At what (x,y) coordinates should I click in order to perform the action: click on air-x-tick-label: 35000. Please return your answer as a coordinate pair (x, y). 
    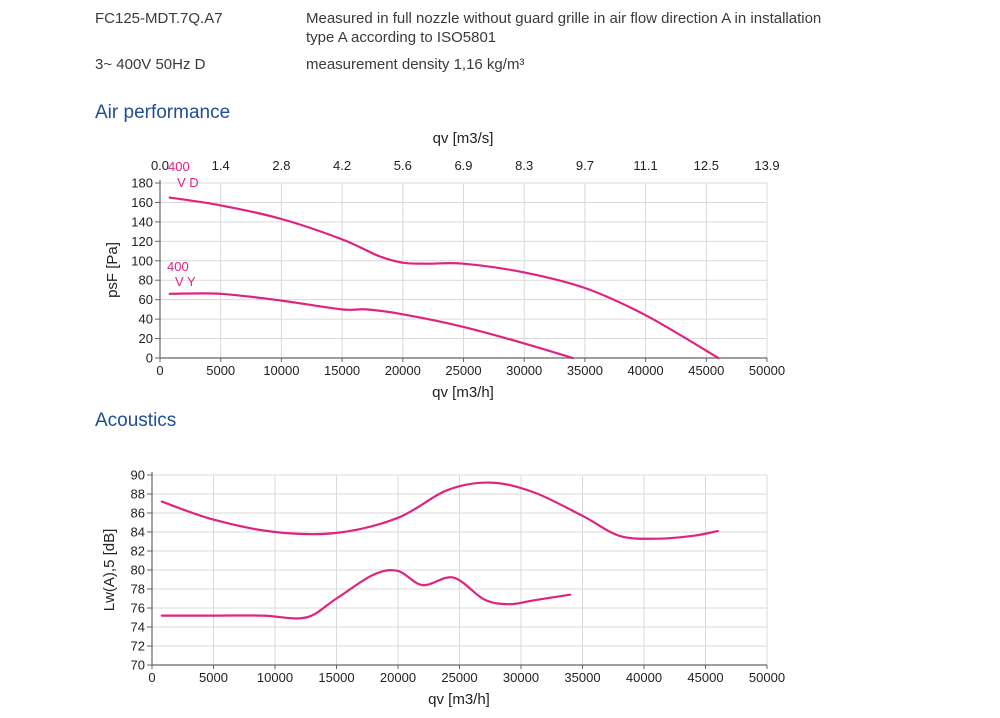
    Looking at the image, I should click on (585, 370).